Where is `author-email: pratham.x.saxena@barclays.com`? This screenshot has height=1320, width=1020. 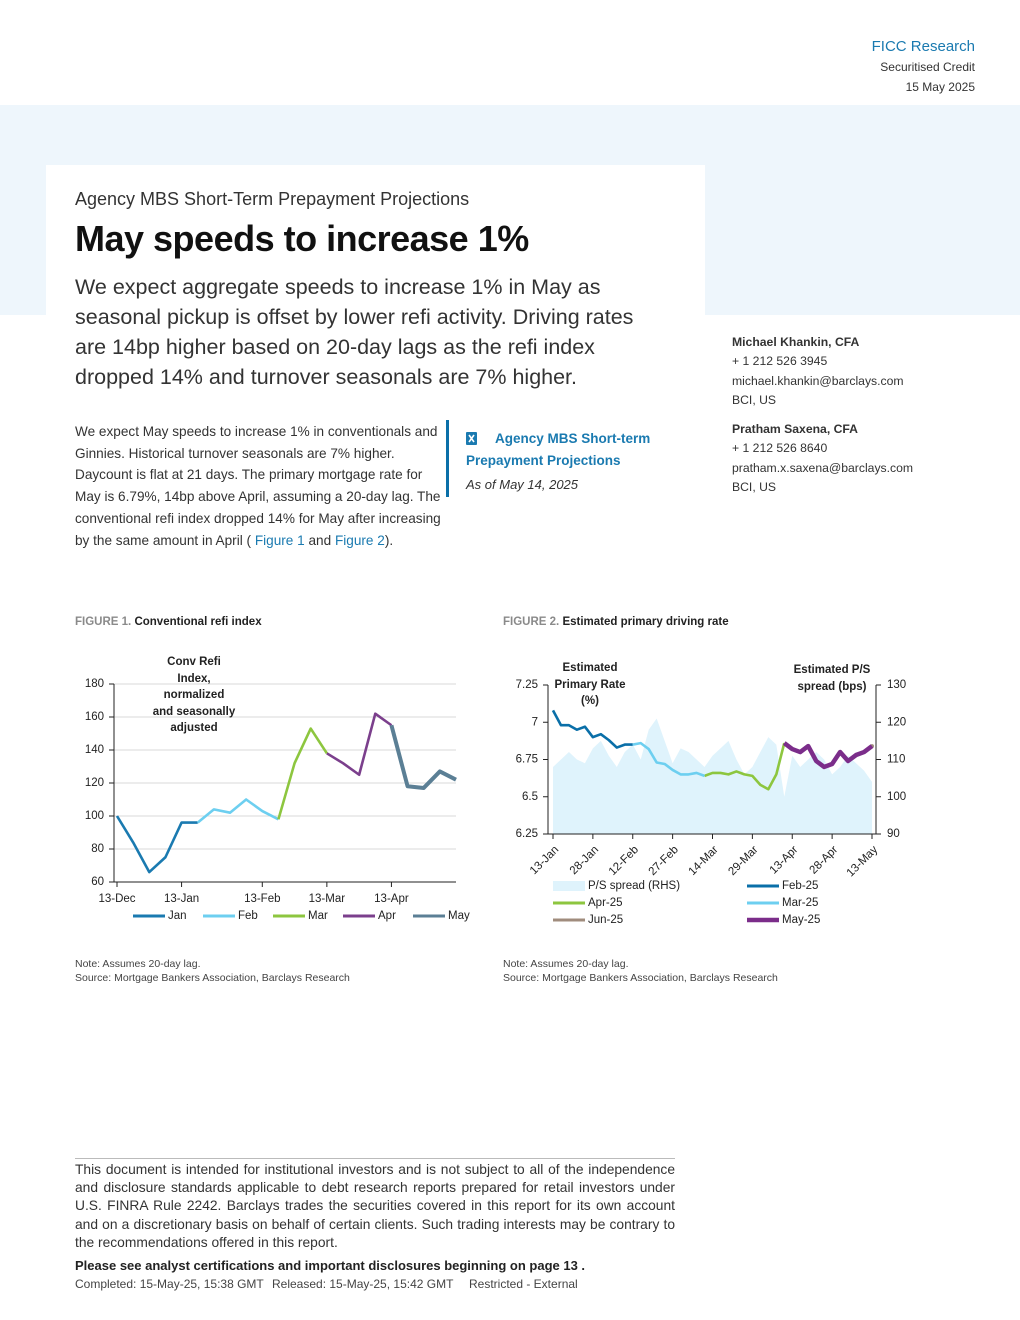 author-email: pratham.x.saxena@barclays.com is located at coordinates (823, 467).